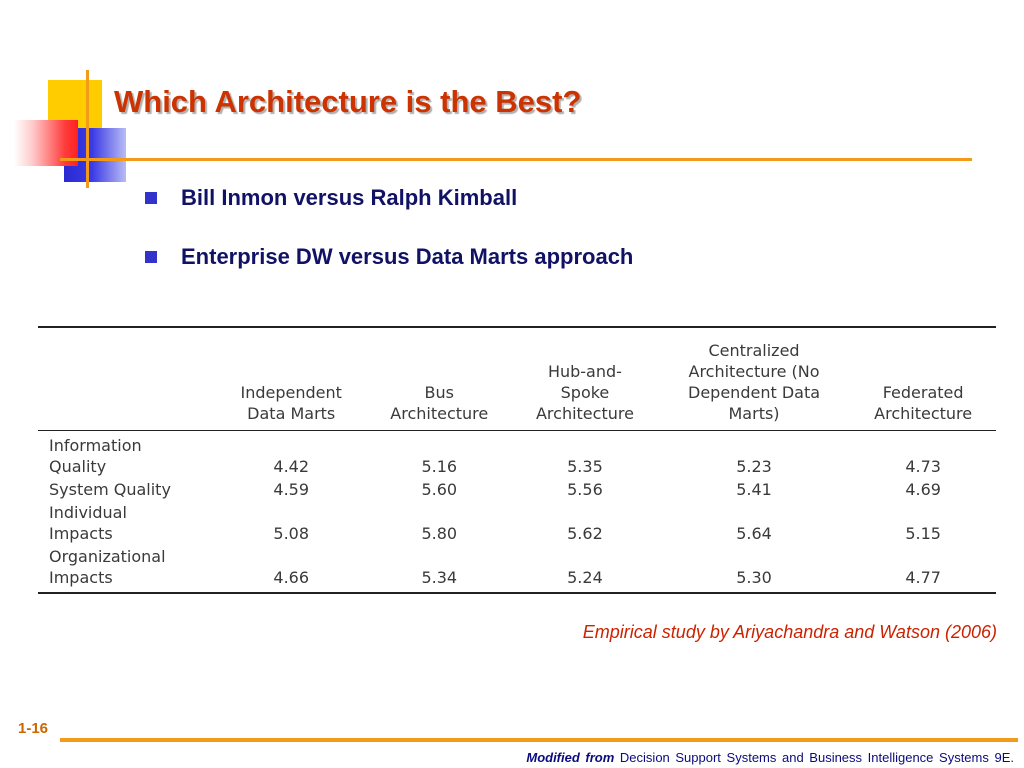  Describe the element at coordinates (585, 489) in the screenshot. I see `table-cell: 5.56` at that location.